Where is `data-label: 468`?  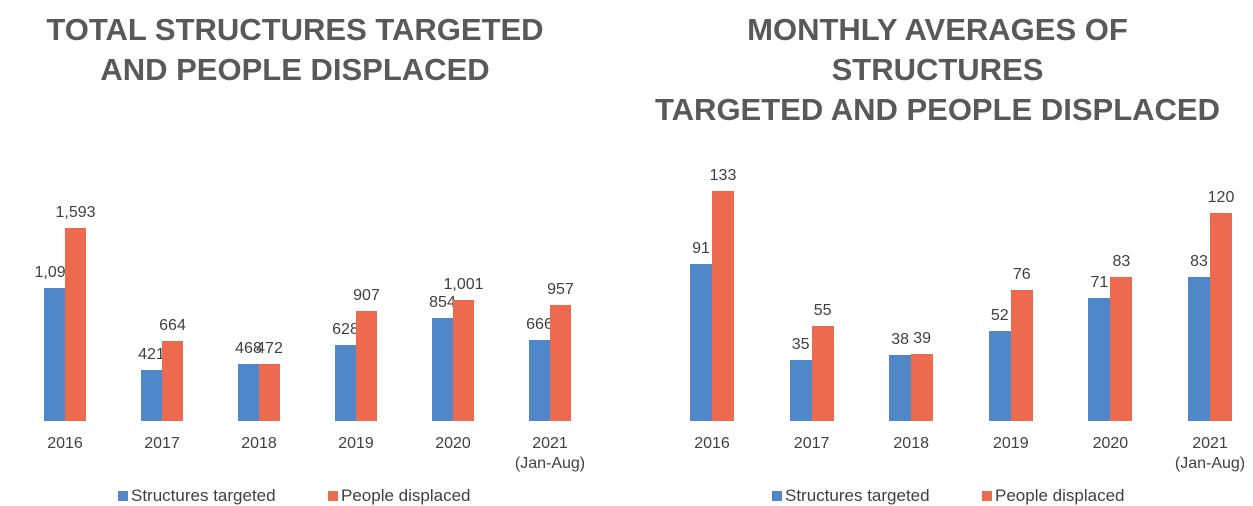
data-label: 468 is located at coordinates (248, 349).